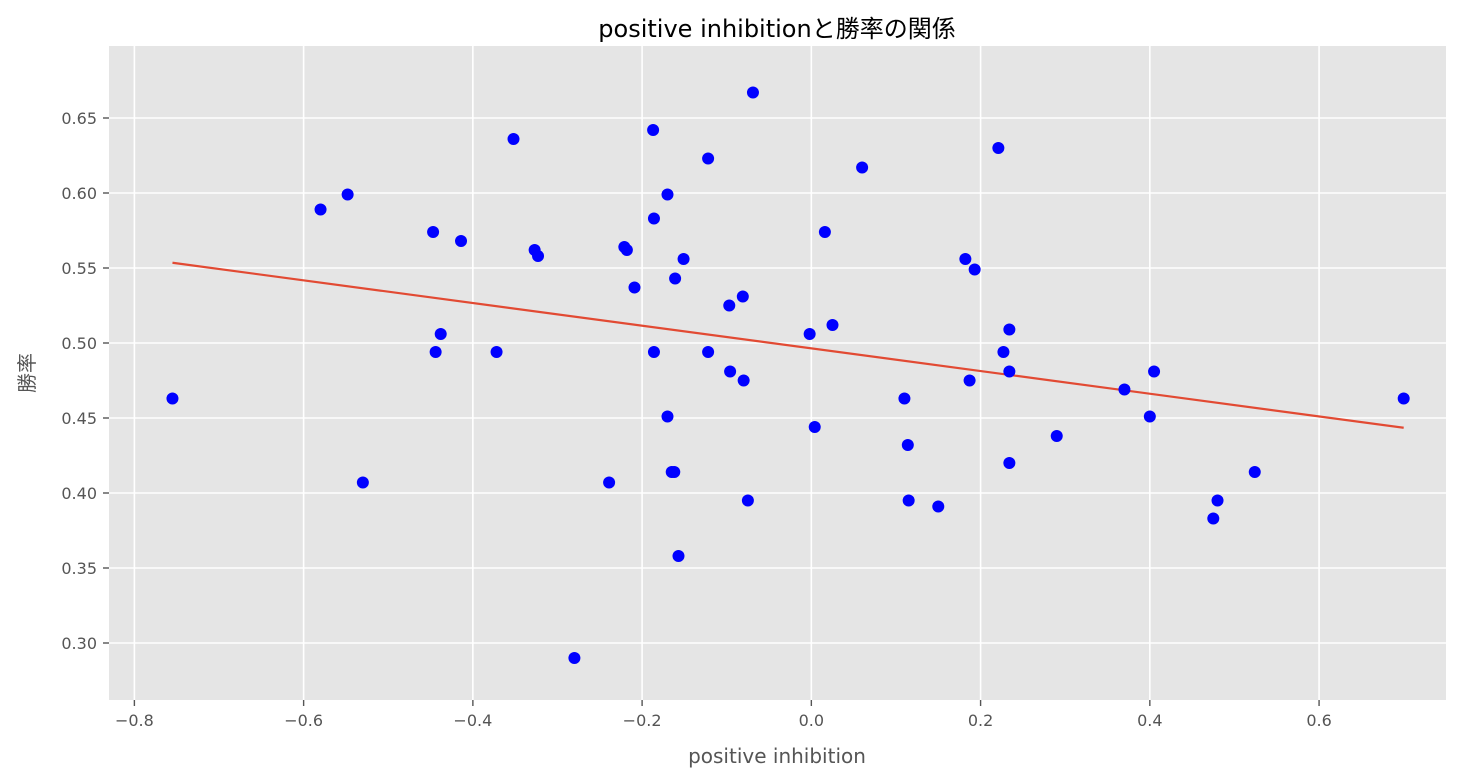 This screenshot has width=1464, height=783. Describe the element at coordinates (79, 493) in the screenshot. I see `y-tick-label: 0.40` at that location.